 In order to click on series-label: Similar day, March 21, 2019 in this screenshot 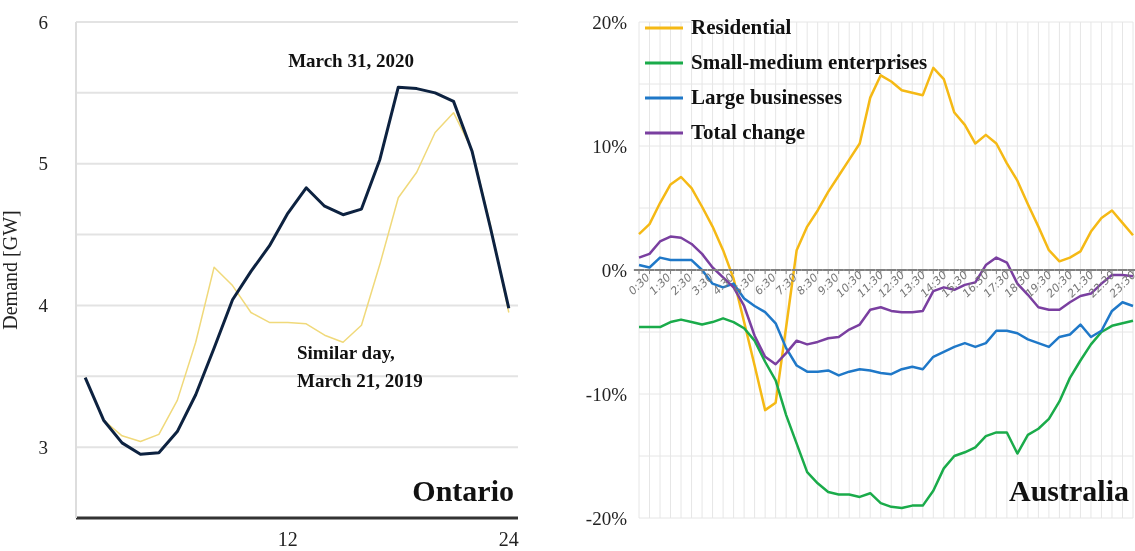, I will do `click(360, 367)`.